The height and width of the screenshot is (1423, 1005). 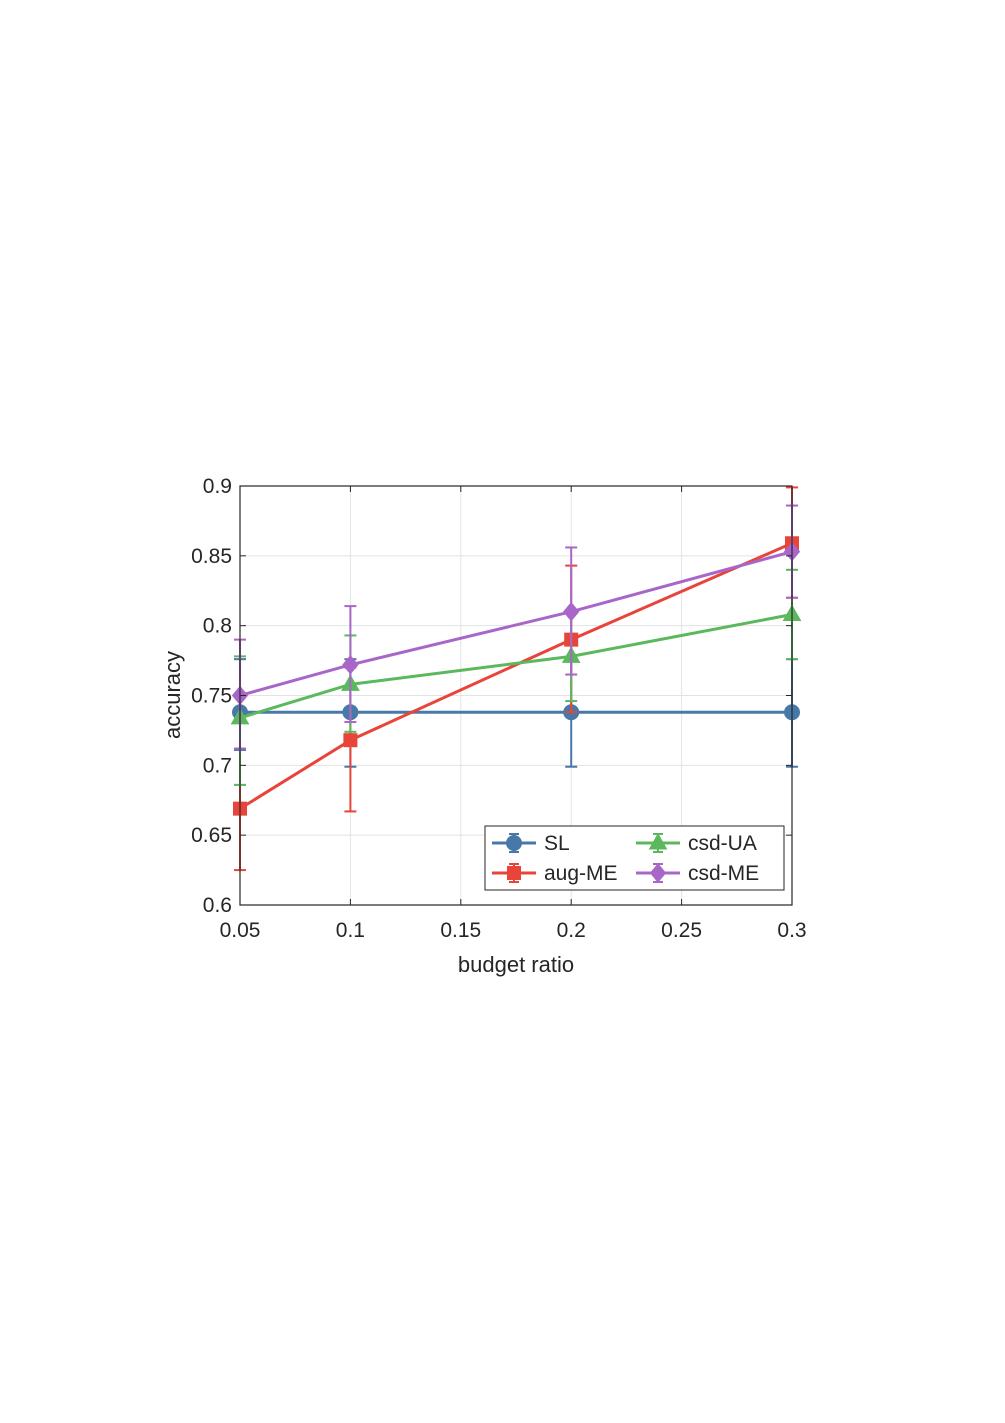 I want to click on x-tick-label: 0.25, so click(x=681, y=930).